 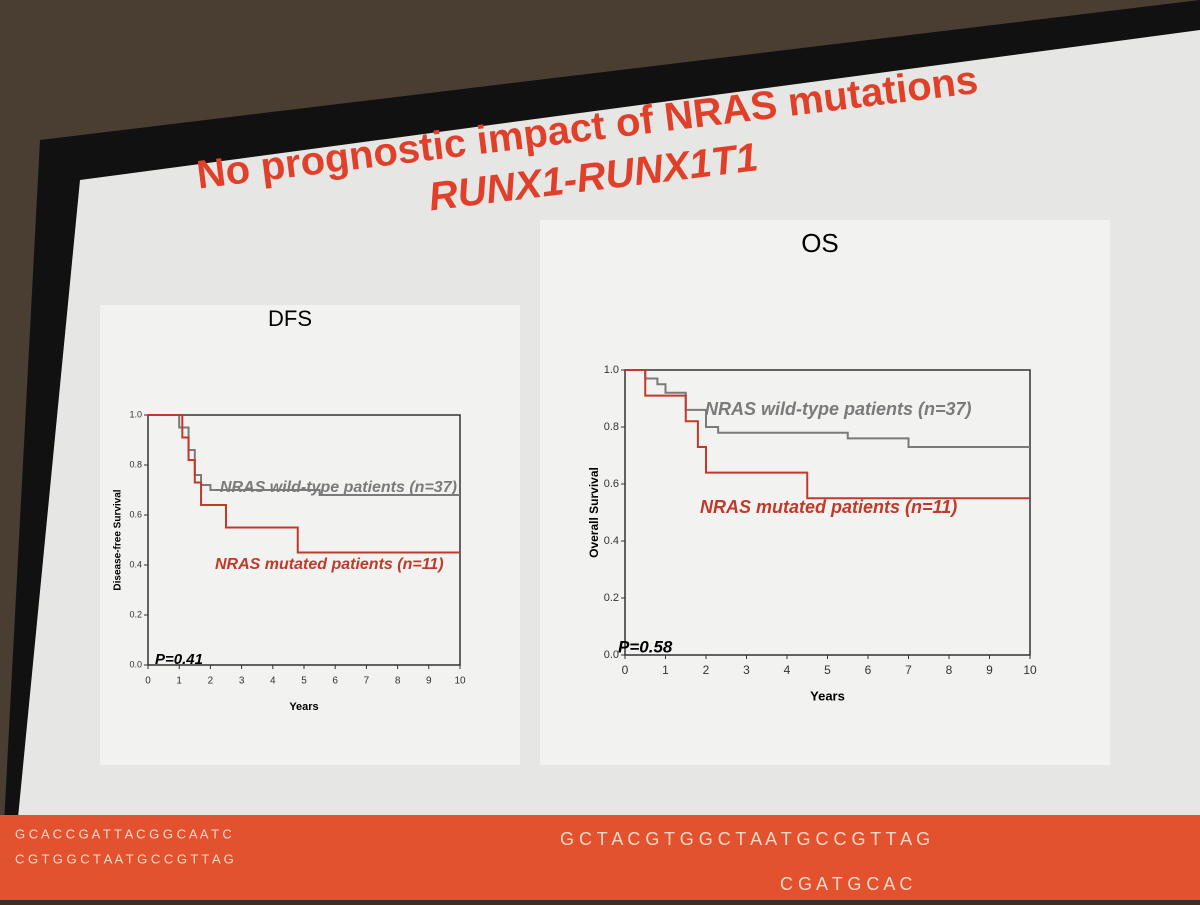 I want to click on p-value: P=0.41, so click(x=179, y=659).